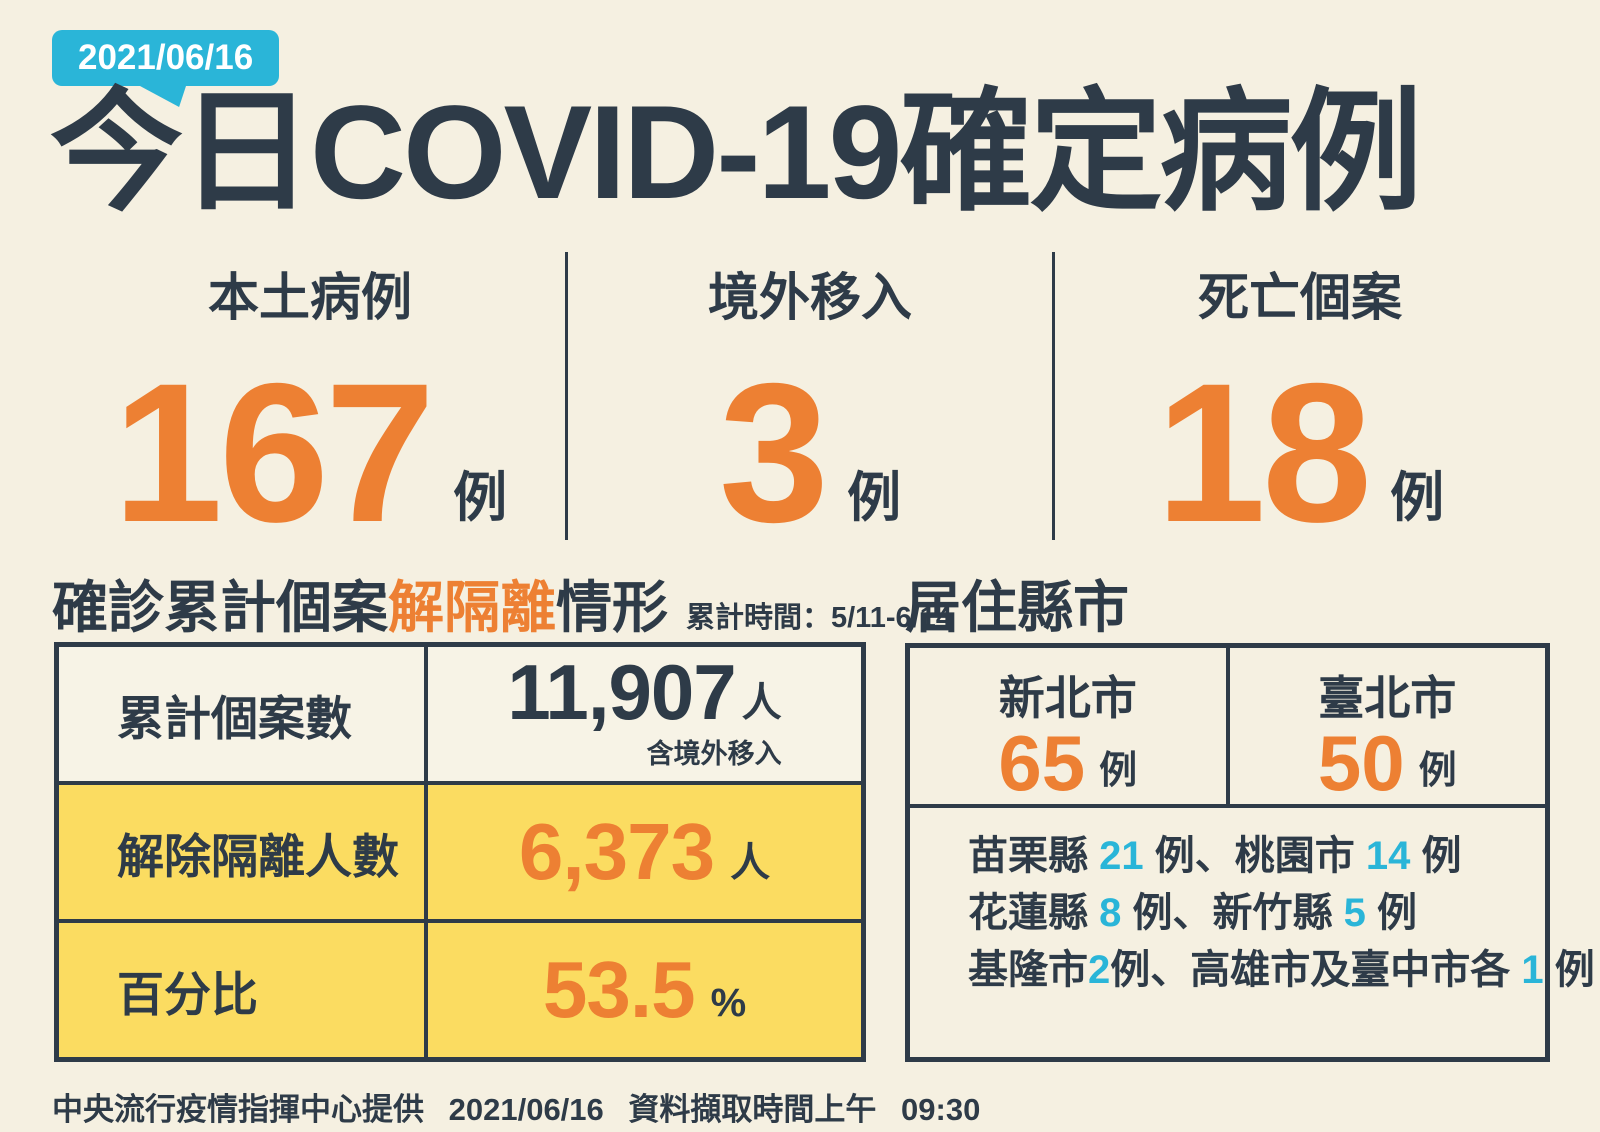 The width and height of the screenshot is (1600, 1132). I want to click on residence-section-header: 居住縣市, so click(1017, 607).